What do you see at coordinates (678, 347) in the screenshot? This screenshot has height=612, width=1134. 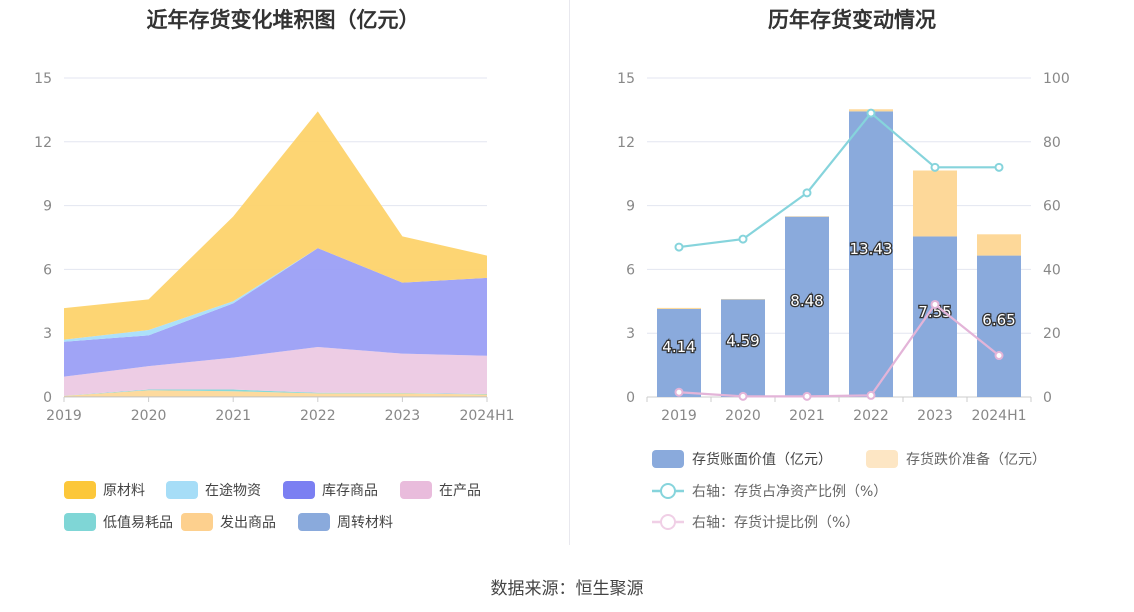 I see `bar-value-label: 4.14` at bounding box center [678, 347].